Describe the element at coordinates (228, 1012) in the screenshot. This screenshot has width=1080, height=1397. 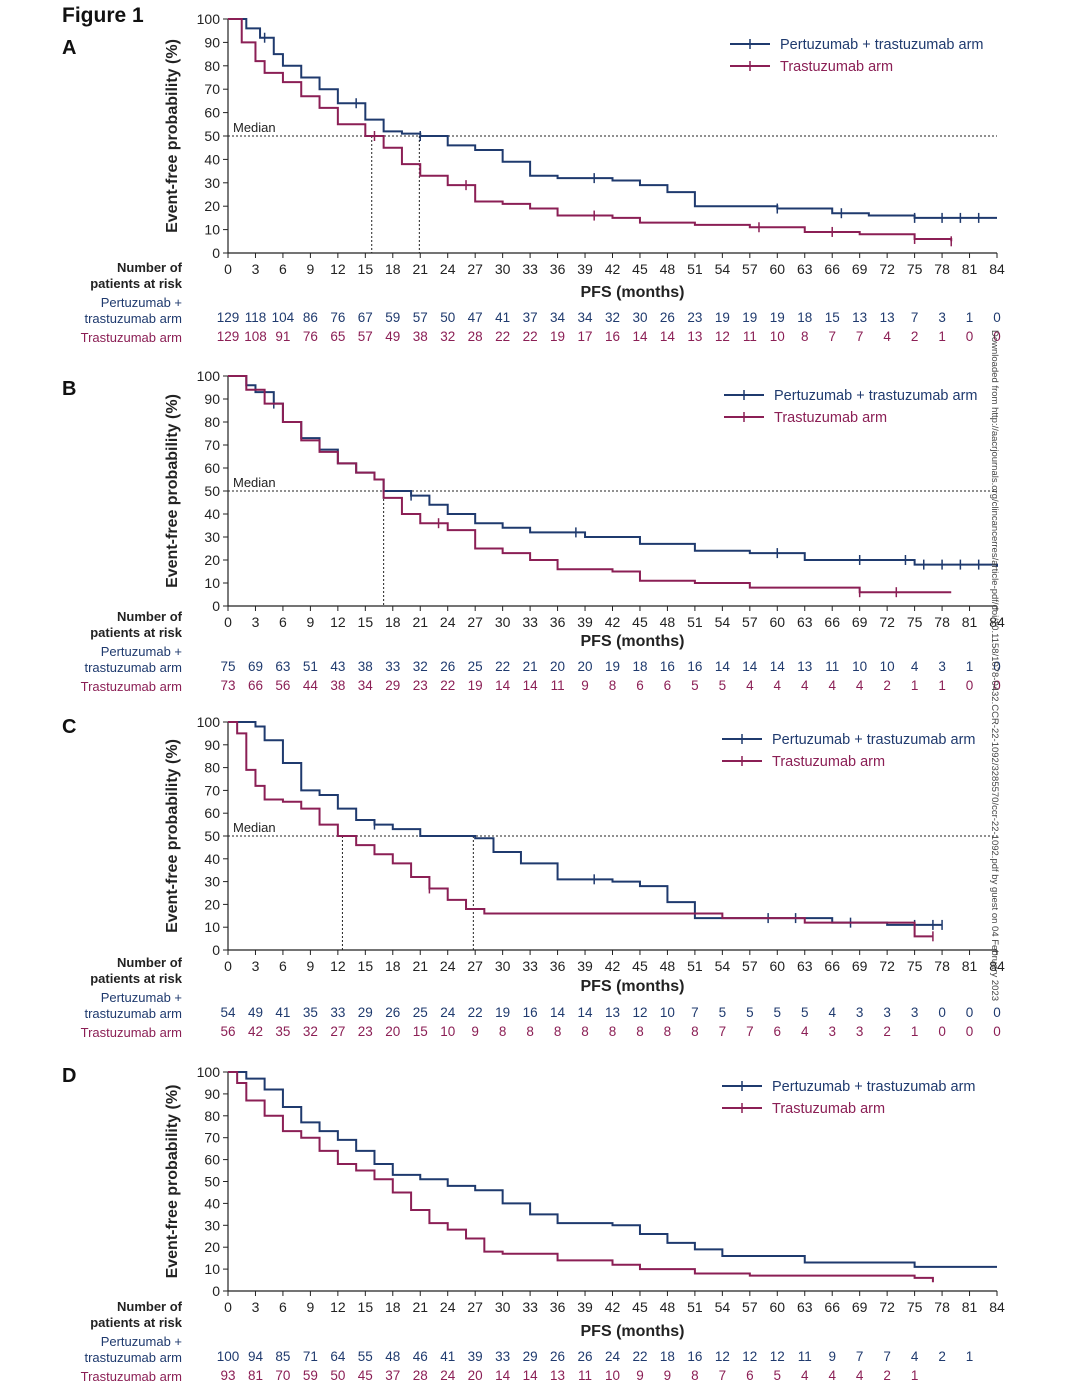
I see `at-risk-count: 54` at that location.